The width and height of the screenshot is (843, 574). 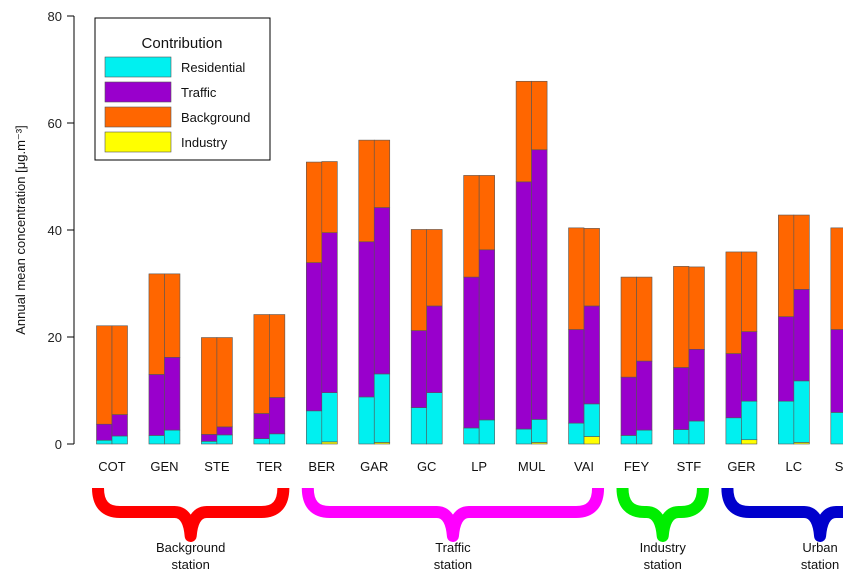 I want to click on y-tick: 0, so click(x=64, y=444).